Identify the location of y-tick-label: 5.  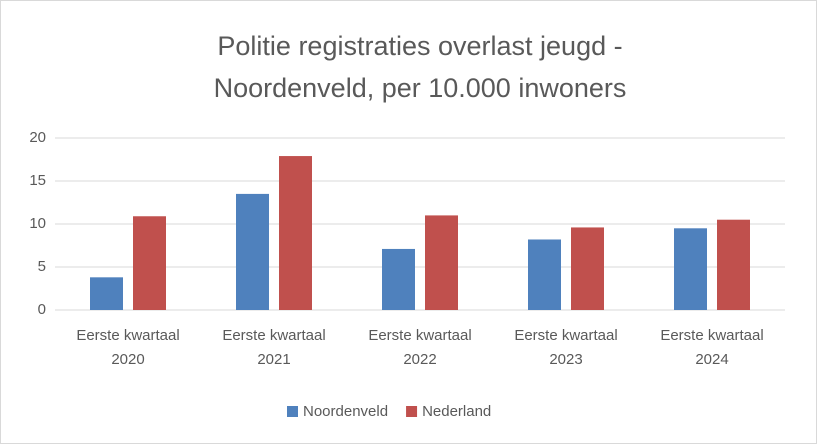
(42, 266).